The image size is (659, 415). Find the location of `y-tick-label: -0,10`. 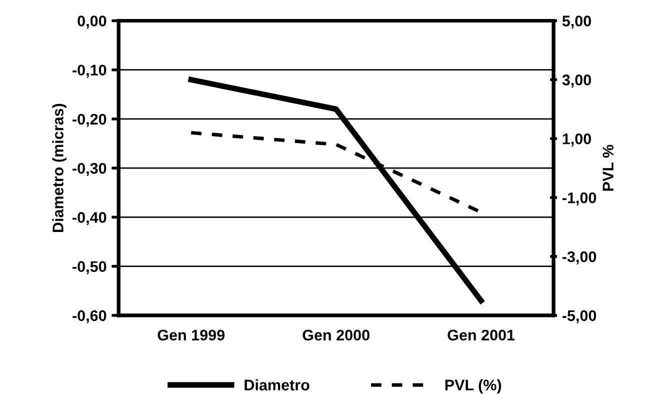

y-tick-label: -0,10 is located at coordinates (89, 71).